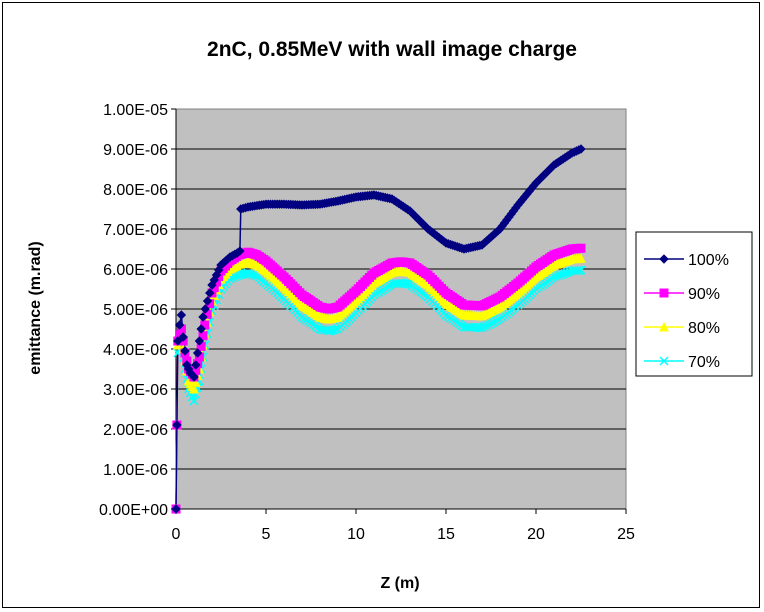 Image resolution: width=764 pixels, height=612 pixels. Describe the element at coordinates (399, 583) in the screenshot. I see `x-axis-label: Z (m)` at that location.